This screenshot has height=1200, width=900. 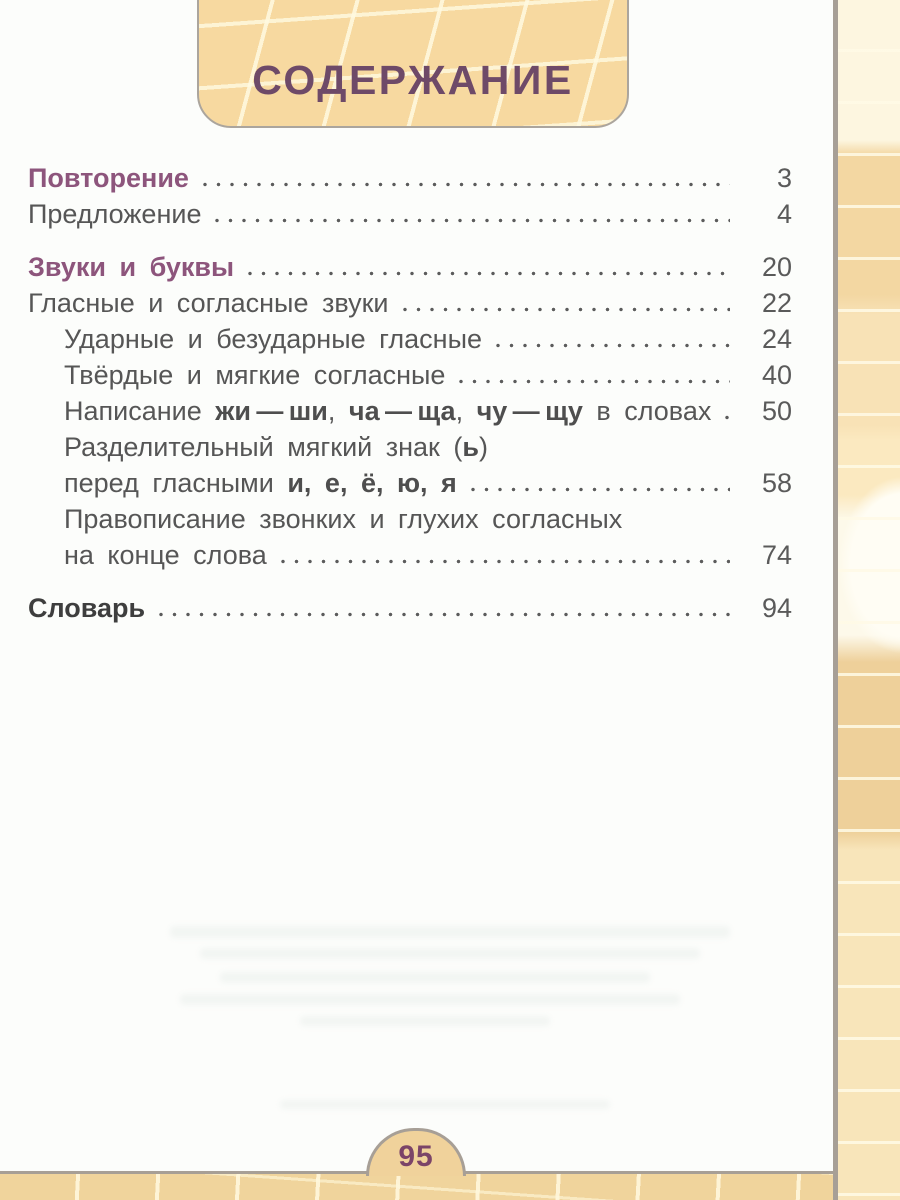 I want to click on toc-entry-label: Твёрдые и мягкие согласные, so click(x=255, y=375).